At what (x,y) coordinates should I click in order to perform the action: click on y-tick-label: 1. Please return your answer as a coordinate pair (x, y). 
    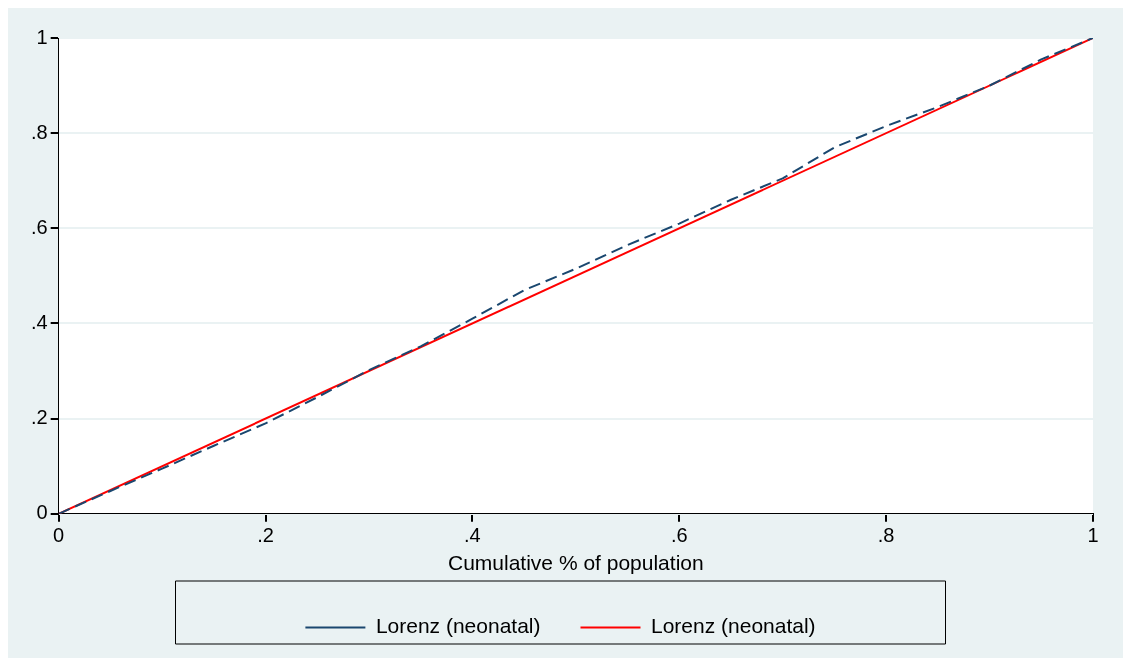
    Looking at the image, I should click on (42, 36).